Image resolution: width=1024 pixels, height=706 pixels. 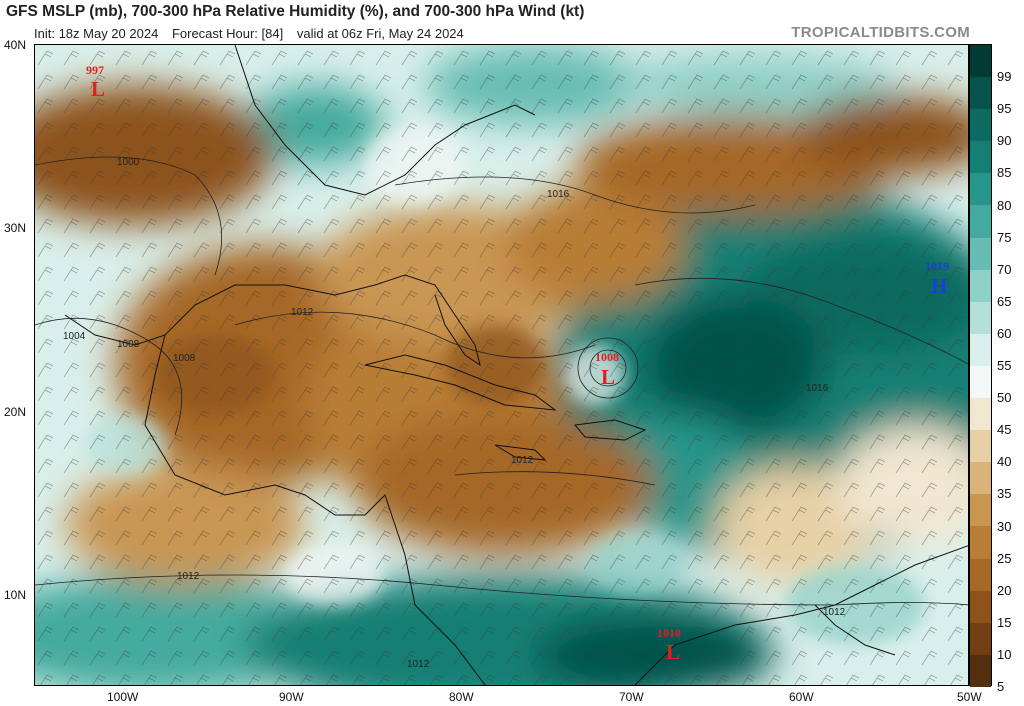 I want to click on low-pressure-997: 997 L, so click(x=95, y=82).